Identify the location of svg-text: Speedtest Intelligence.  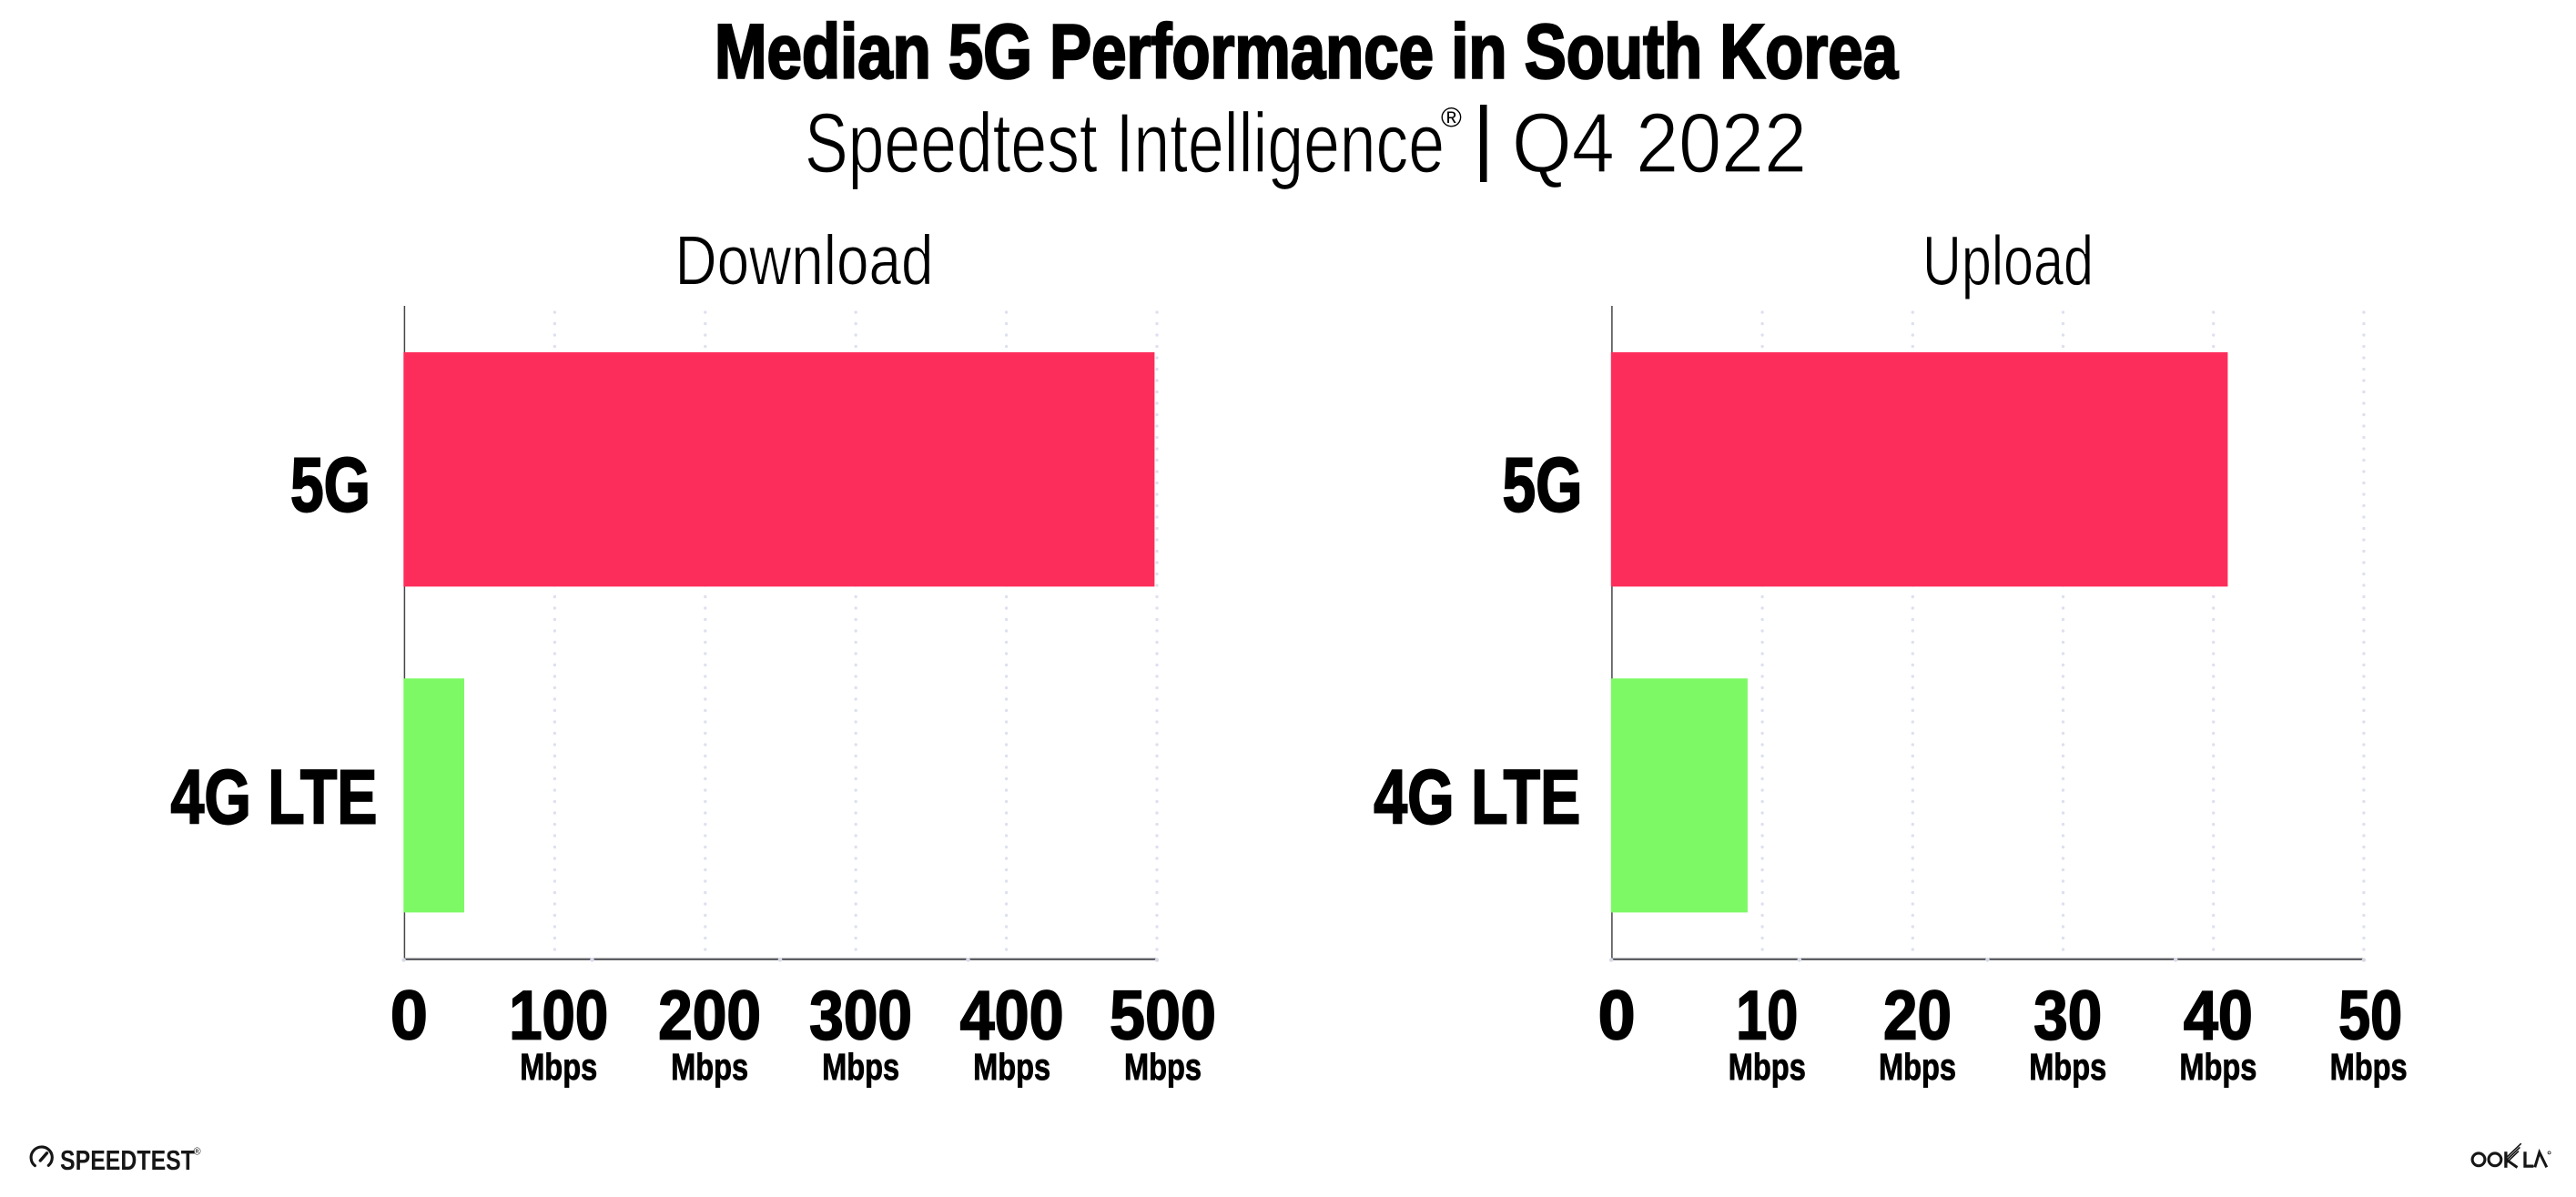
(1125, 143).